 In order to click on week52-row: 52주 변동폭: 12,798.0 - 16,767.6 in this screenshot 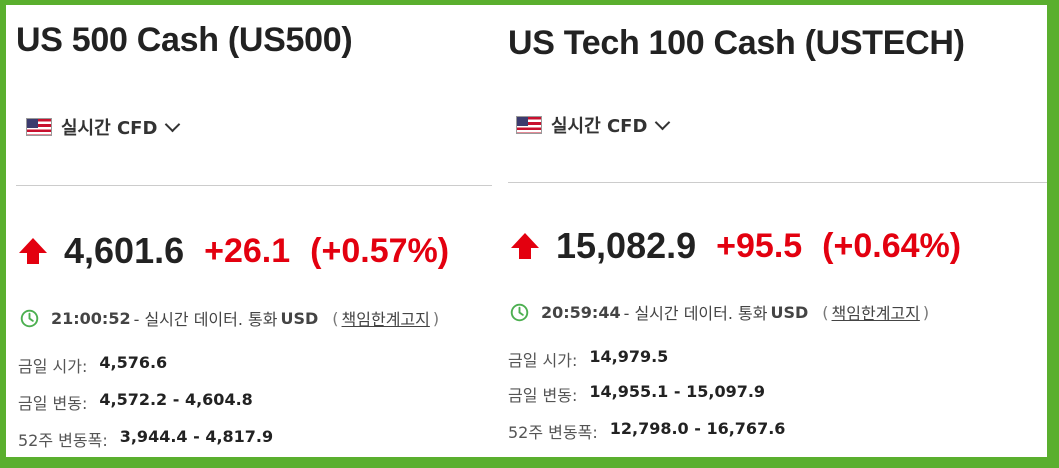, I will do `click(646, 431)`.